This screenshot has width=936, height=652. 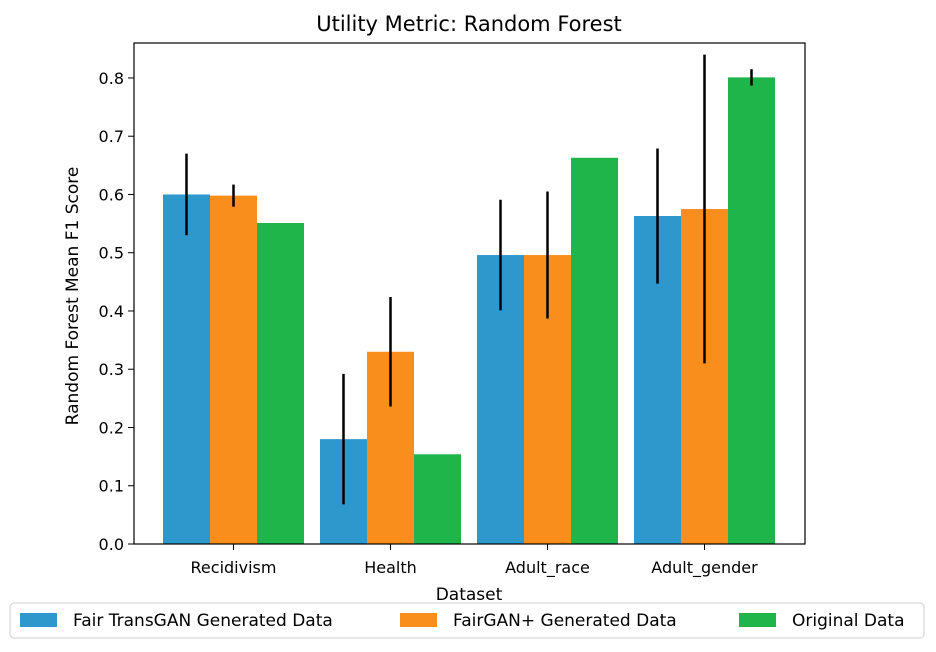 What do you see at coordinates (704, 568) in the screenshot?
I see `x-tick-label: Adult_gender` at bounding box center [704, 568].